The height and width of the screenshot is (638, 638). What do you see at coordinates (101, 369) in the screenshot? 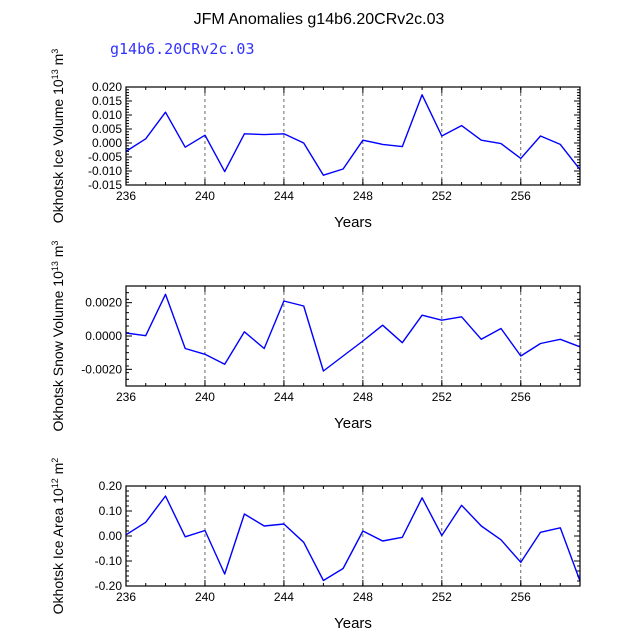
I see `y-tick-label: -0.0020` at bounding box center [101, 369].